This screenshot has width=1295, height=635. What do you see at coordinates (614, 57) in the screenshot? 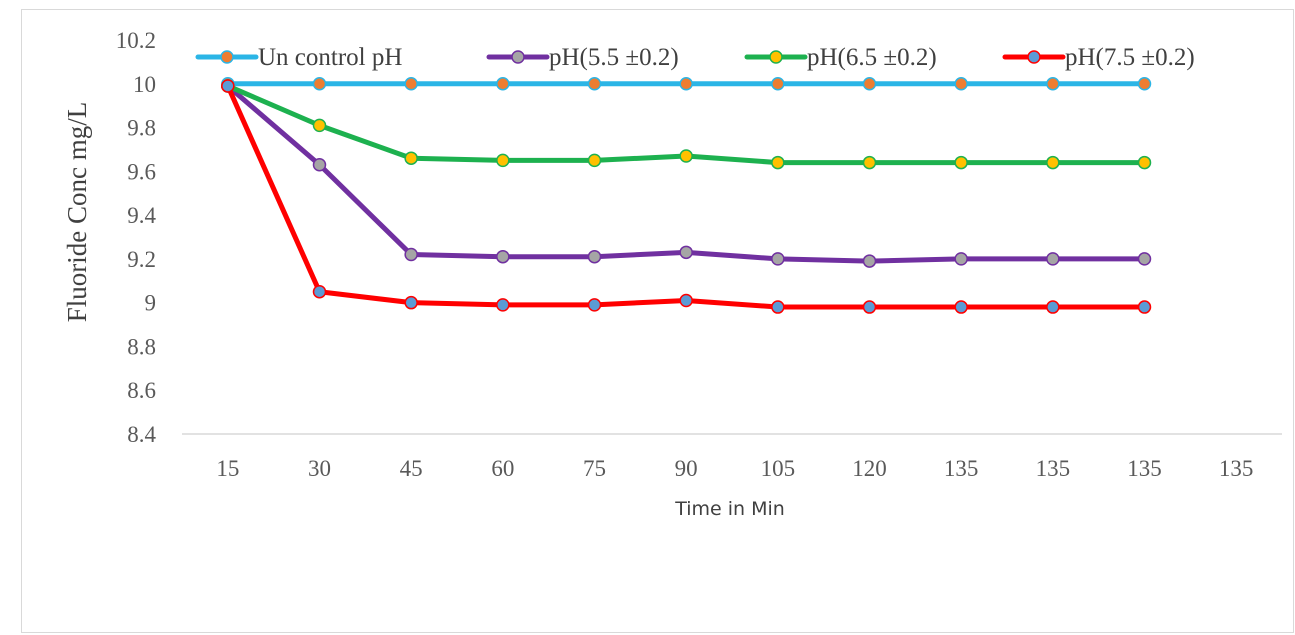
I see `legend-label: pH(5.5 ±0.2)` at bounding box center [614, 57].